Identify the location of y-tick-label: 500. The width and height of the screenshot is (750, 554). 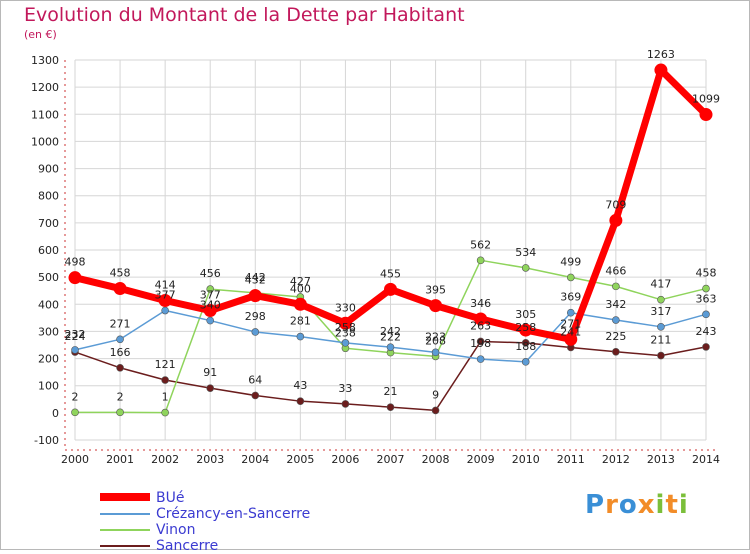
(48, 277).